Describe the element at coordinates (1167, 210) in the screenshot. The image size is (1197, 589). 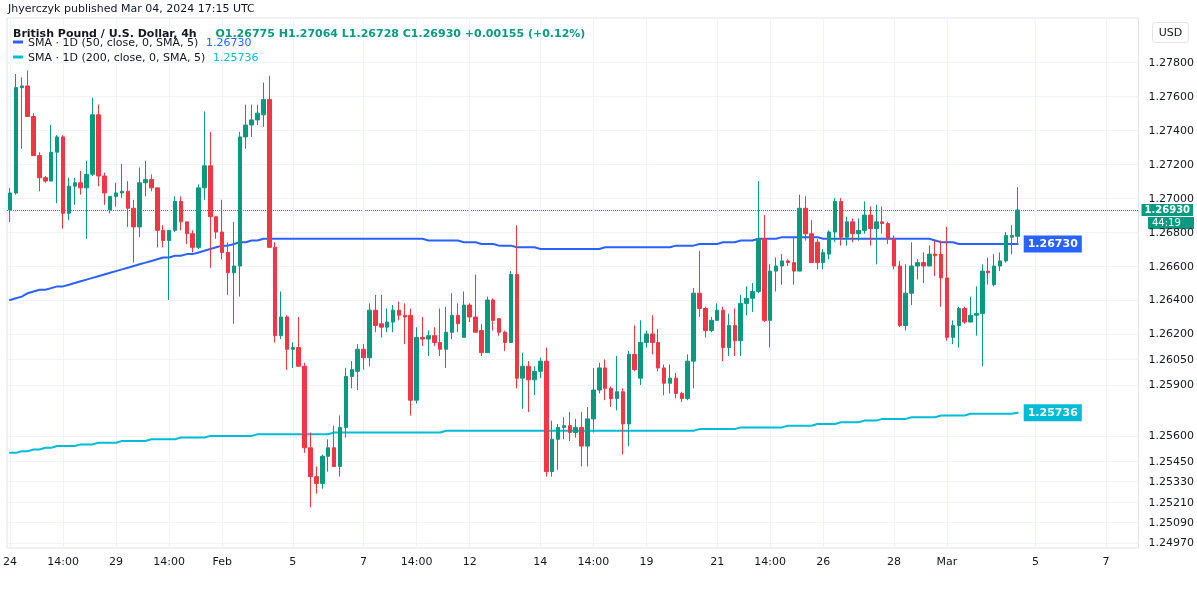
I see `ref-line-label: 1.26930` at that location.